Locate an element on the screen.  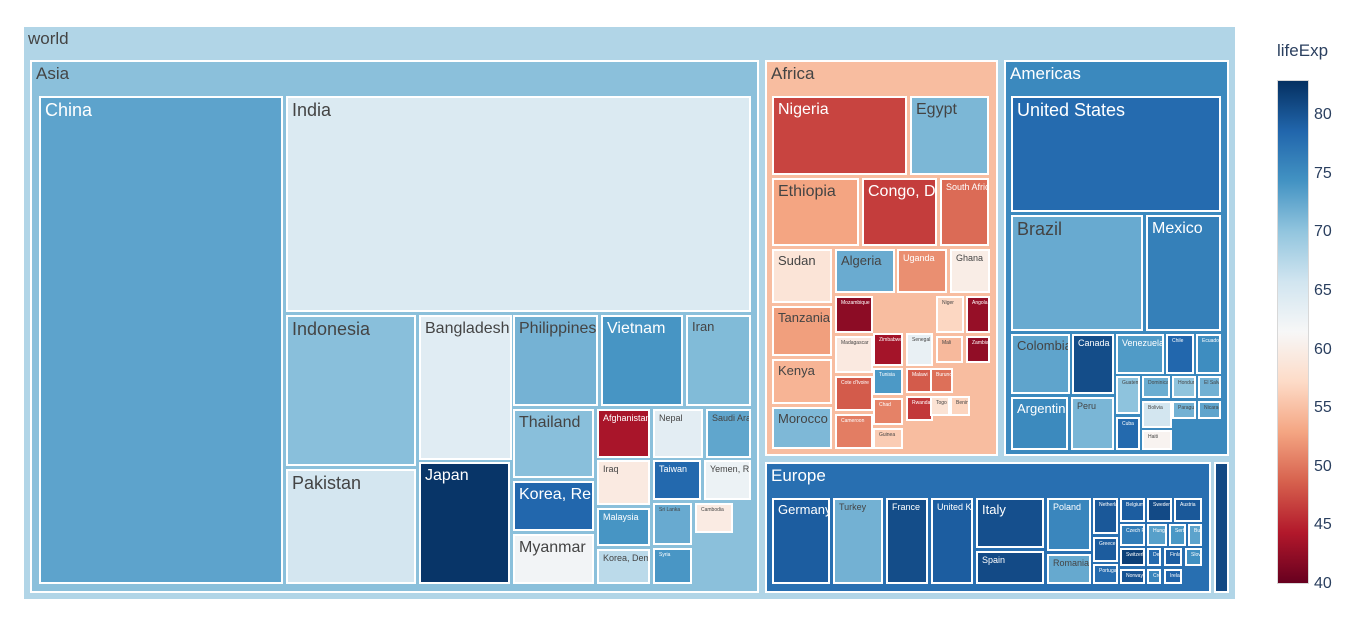
treemap-cell-mozambique: Mozambique is located at coordinates (854, 314).